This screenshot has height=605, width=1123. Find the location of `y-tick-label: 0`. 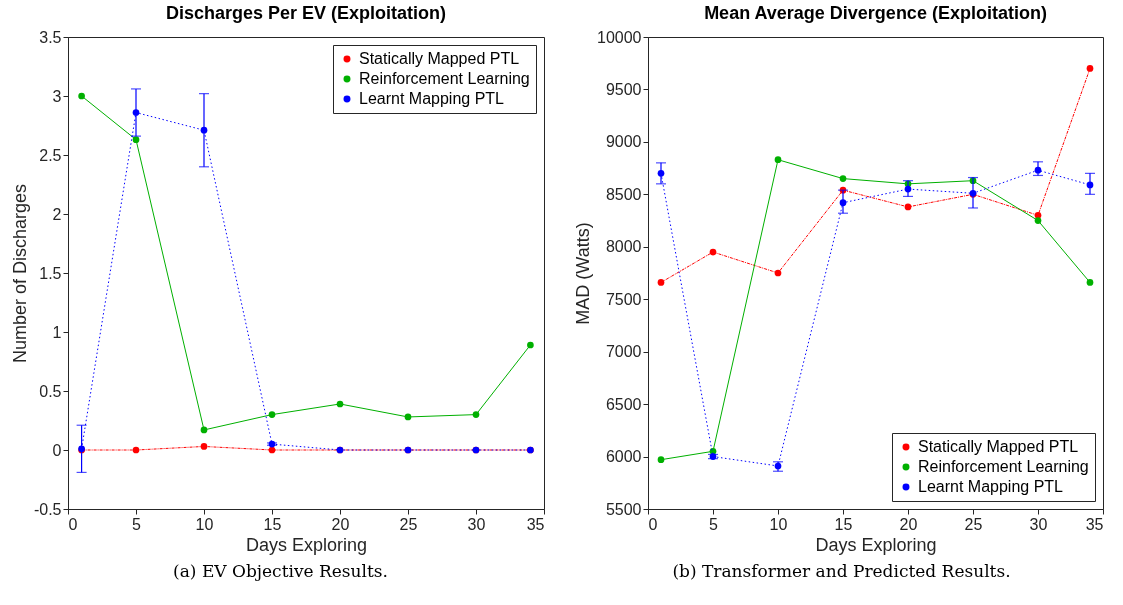

y-tick-label: 0 is located at coordinates (57, 450).